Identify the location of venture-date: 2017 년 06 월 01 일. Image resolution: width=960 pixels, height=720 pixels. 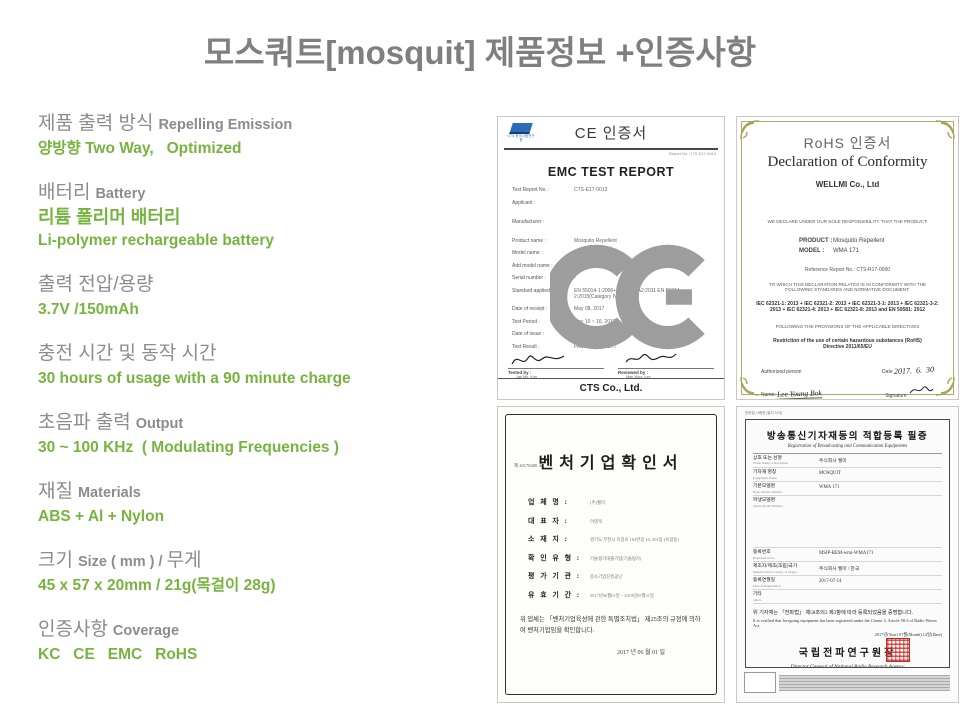
(641, 653).